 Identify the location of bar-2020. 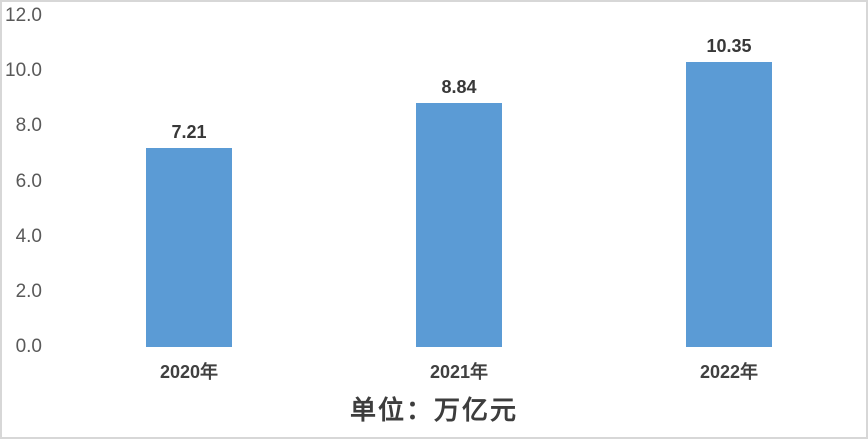
(189, 247).